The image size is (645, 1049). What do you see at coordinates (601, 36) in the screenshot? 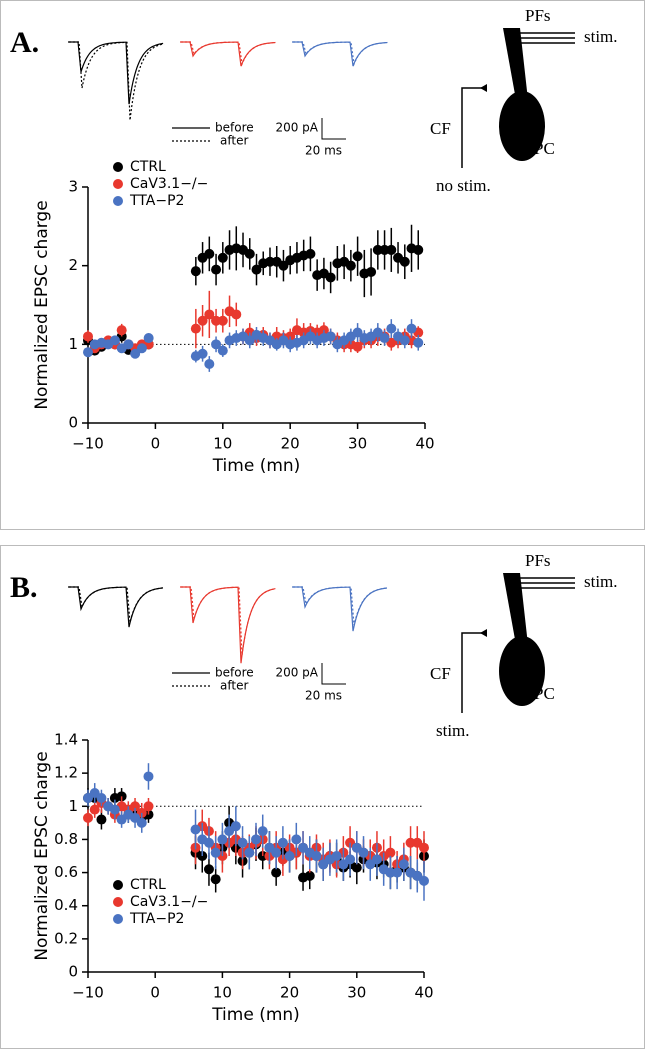
I see `schematic-pf-stim: stim.` at bounding box center [601, 36].